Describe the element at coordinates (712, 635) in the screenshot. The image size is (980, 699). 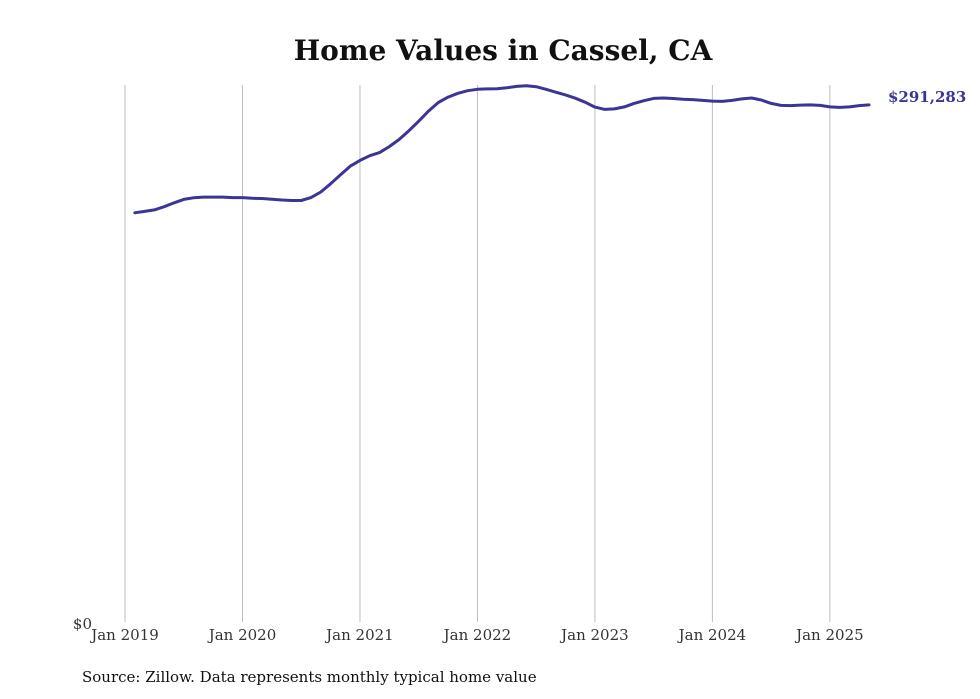
I see `x-tick-label: Jan 2024` at that location.